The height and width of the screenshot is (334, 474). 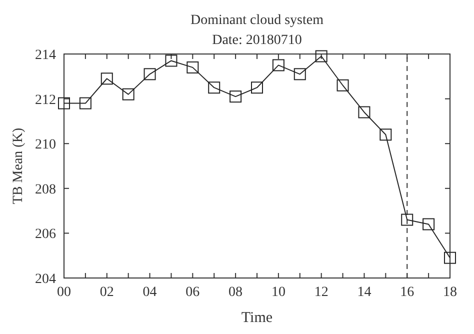 What do you see at coordinates (64, 292) in the screenshot?
I see `x-tick-label: 00` at bounding box center [64, 292].